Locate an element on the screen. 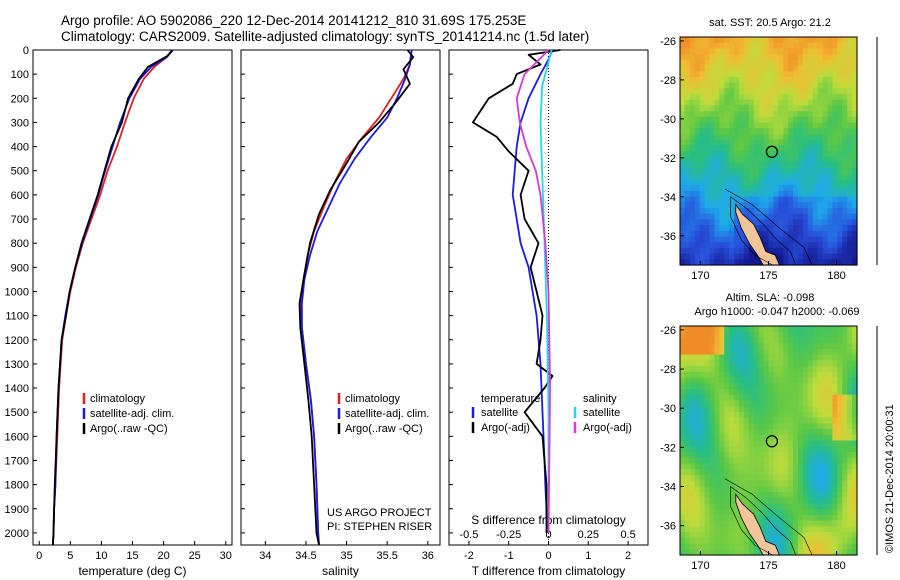  series-line is located at coordinates (356, 297).